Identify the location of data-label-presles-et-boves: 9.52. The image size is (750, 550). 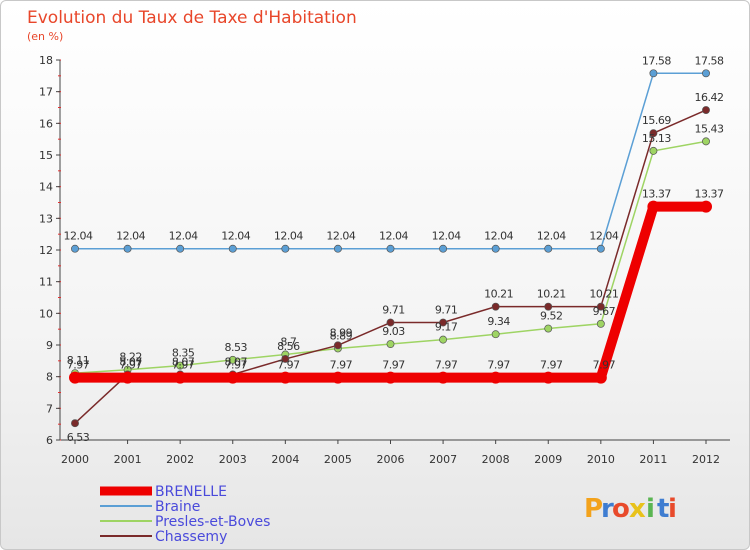
(551, 316).